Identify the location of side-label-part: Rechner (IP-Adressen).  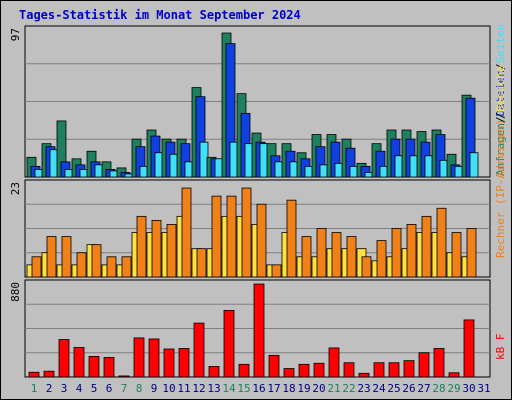
(500, 188).